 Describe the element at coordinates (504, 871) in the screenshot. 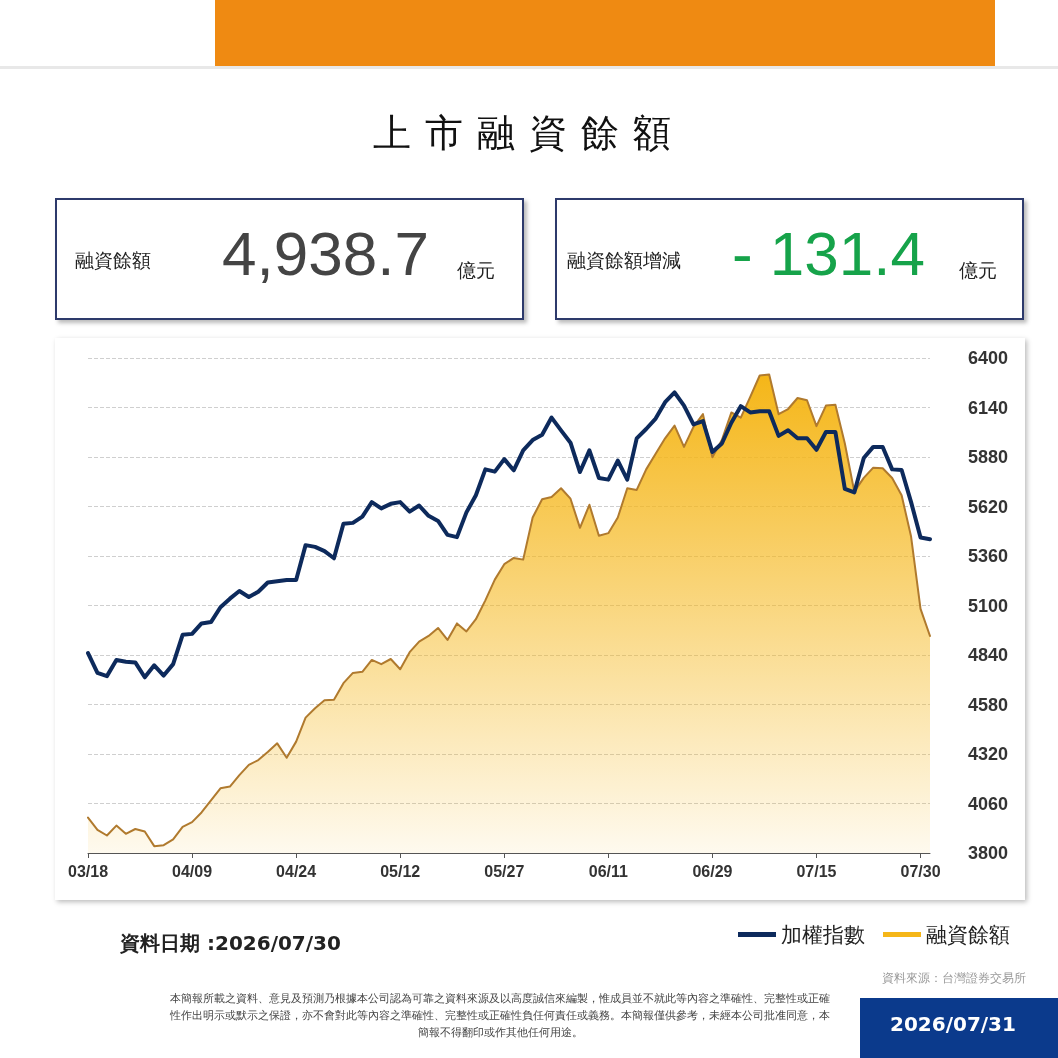

I see `x-tick-label: 05/27` at that location.